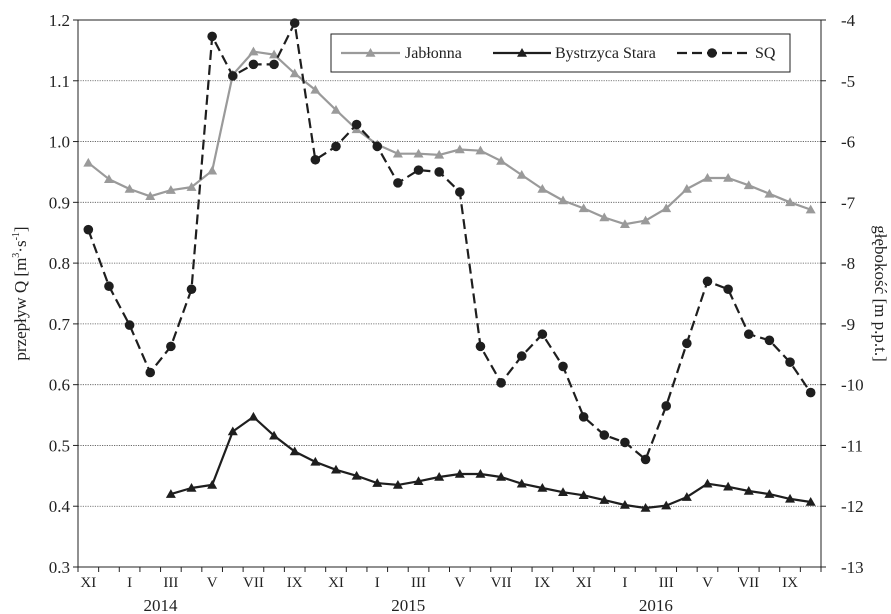 Image resolution: width=891 pixels, height=614 pixels. I want to click on y-axis-label-right: głębokość [m p.p.t.], so click(880, 293).